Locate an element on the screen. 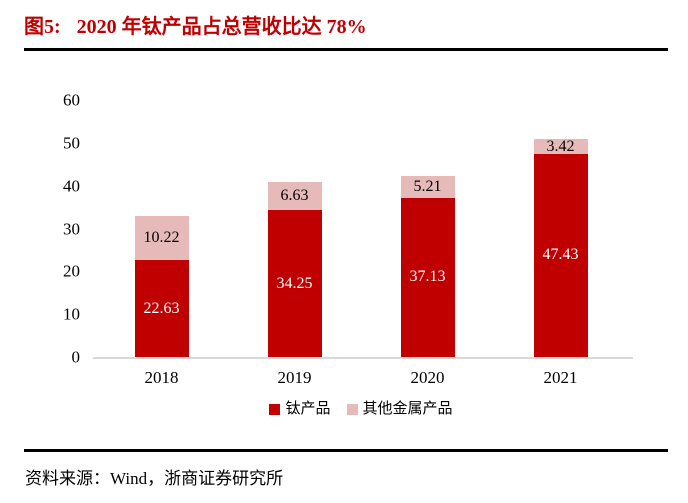 The width and height of the screenshot is (688, 503). legend: 钛产品 其他金属产品 is located at coordinates (361, 409).